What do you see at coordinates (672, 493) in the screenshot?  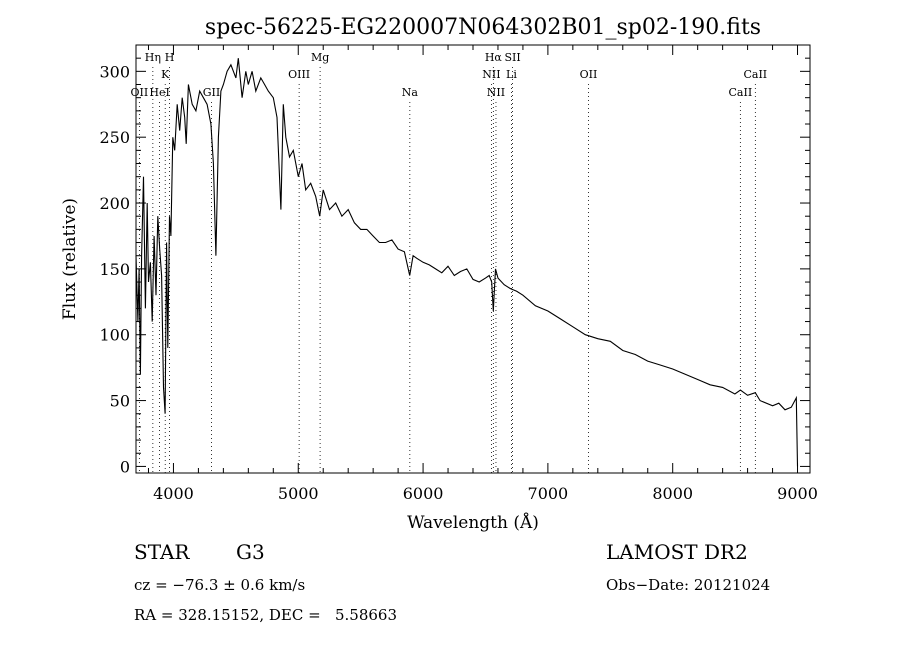 I see `x-tick-label: 8000` at bounding box center [672, 493].